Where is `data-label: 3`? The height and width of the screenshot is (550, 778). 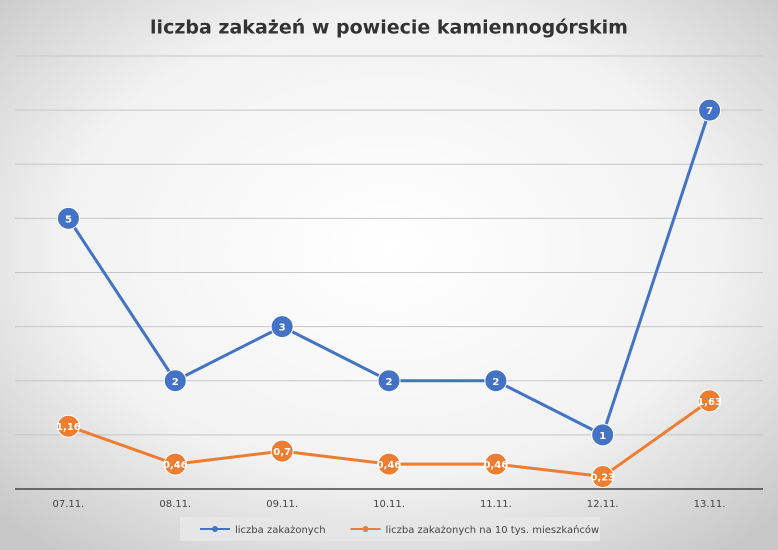 data-label: 3 is located at coordinates (282, 328).